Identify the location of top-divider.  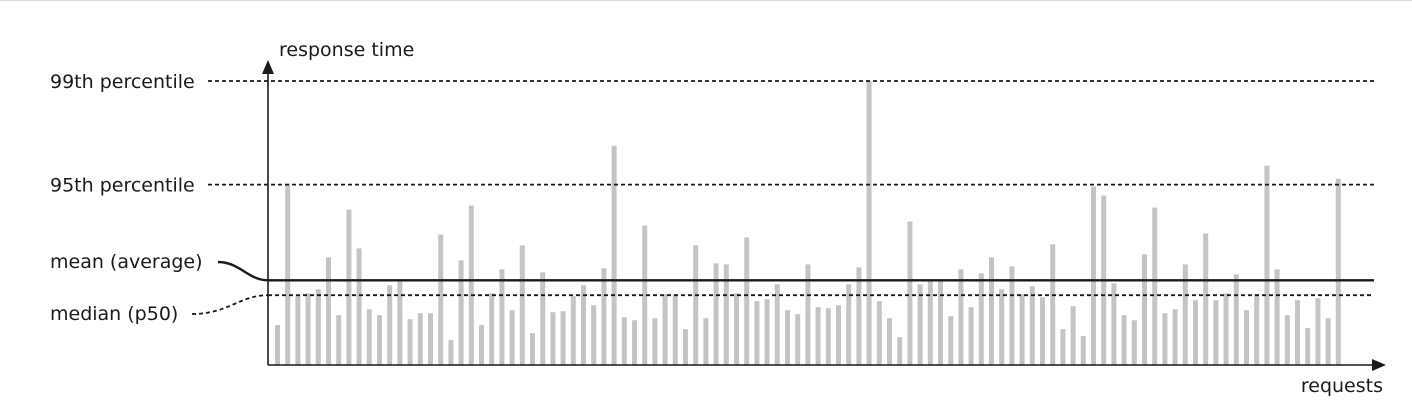
(706, 0).